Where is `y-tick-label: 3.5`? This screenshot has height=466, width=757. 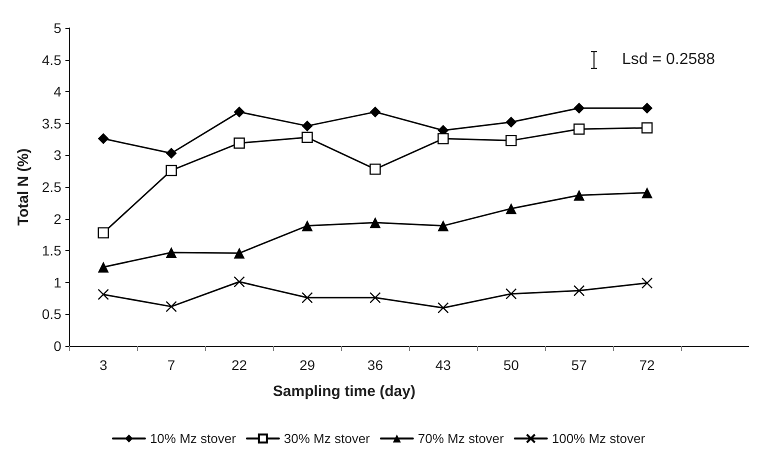
y-tick-label: 3.5 is located at coordinates (52, 123).